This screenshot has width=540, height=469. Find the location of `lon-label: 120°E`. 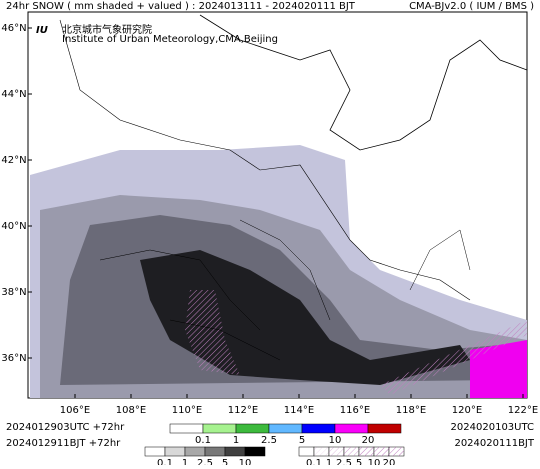

lon-label: 120°E is located at coordinates (467, 410).